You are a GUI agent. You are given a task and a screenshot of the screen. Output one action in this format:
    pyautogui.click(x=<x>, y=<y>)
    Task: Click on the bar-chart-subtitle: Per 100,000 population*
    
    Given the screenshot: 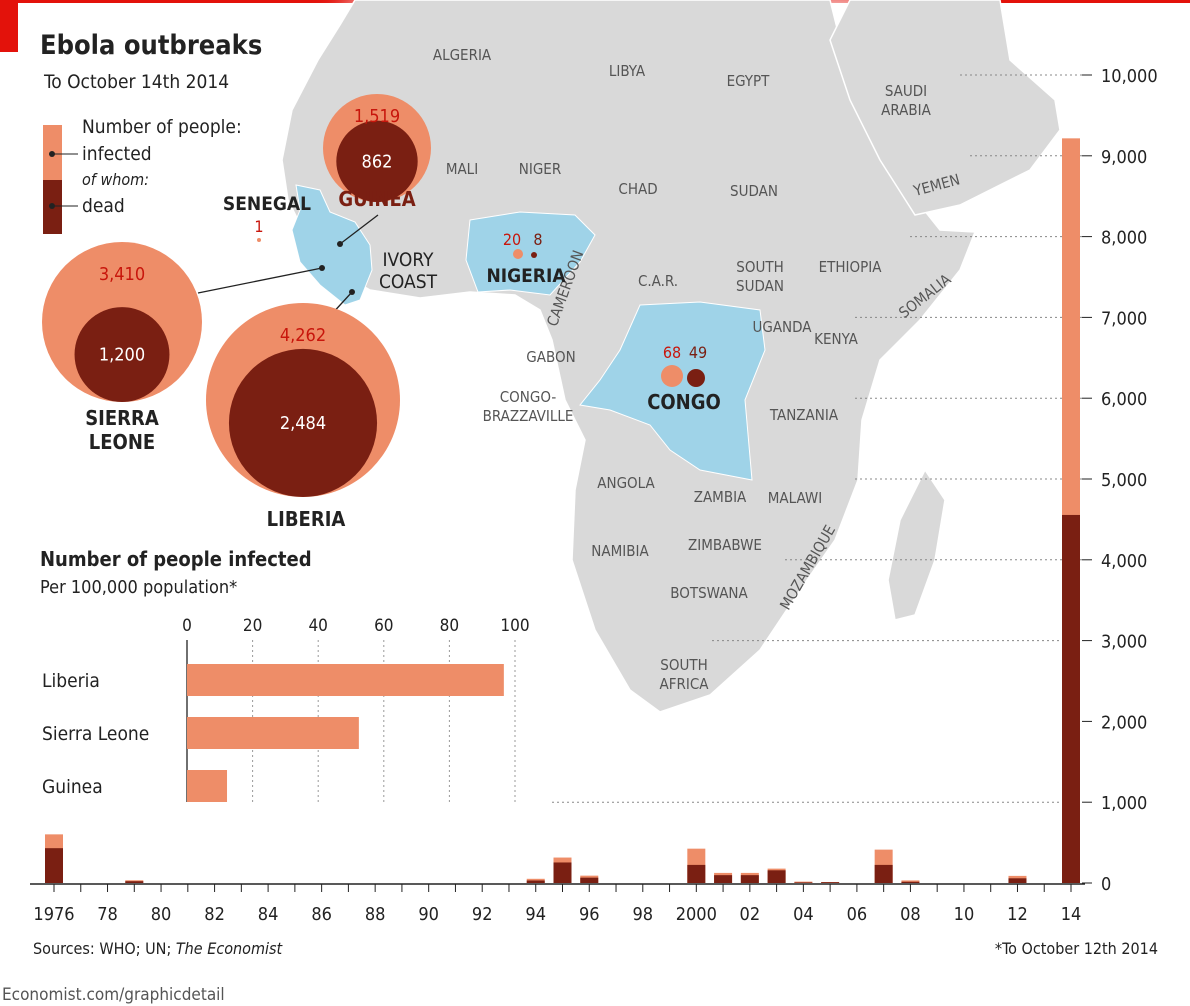 What is the action you would take?
    pyautogui.click(x=138, y=587)
    